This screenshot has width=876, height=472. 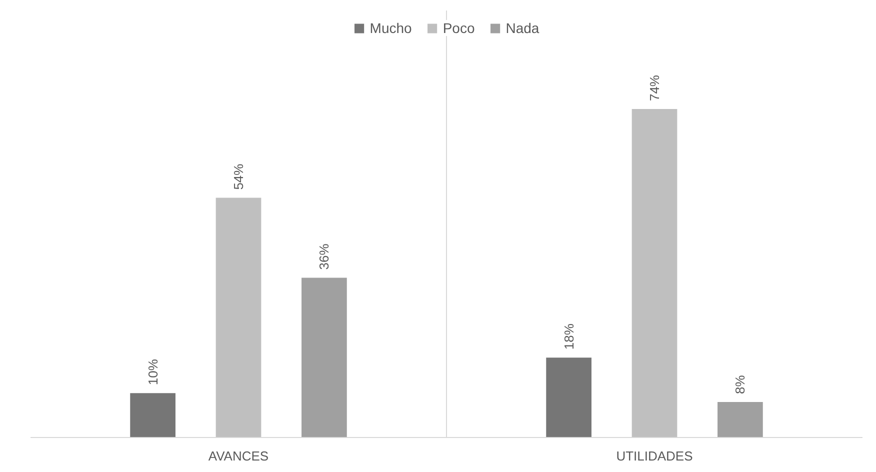 I want to click on legend-label: Poco, so click(x=458, y=28).